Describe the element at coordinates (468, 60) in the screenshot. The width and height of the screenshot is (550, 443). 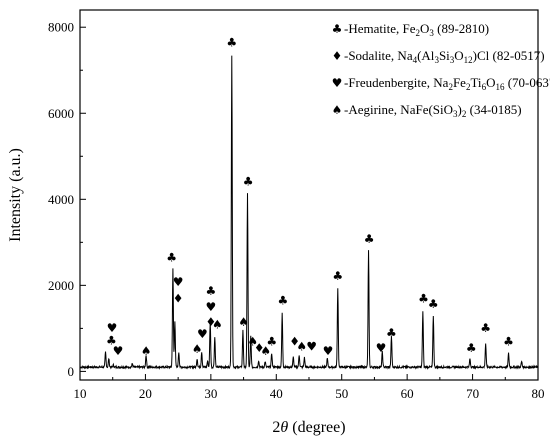
I see `legend-entry-part: 12` at that location.